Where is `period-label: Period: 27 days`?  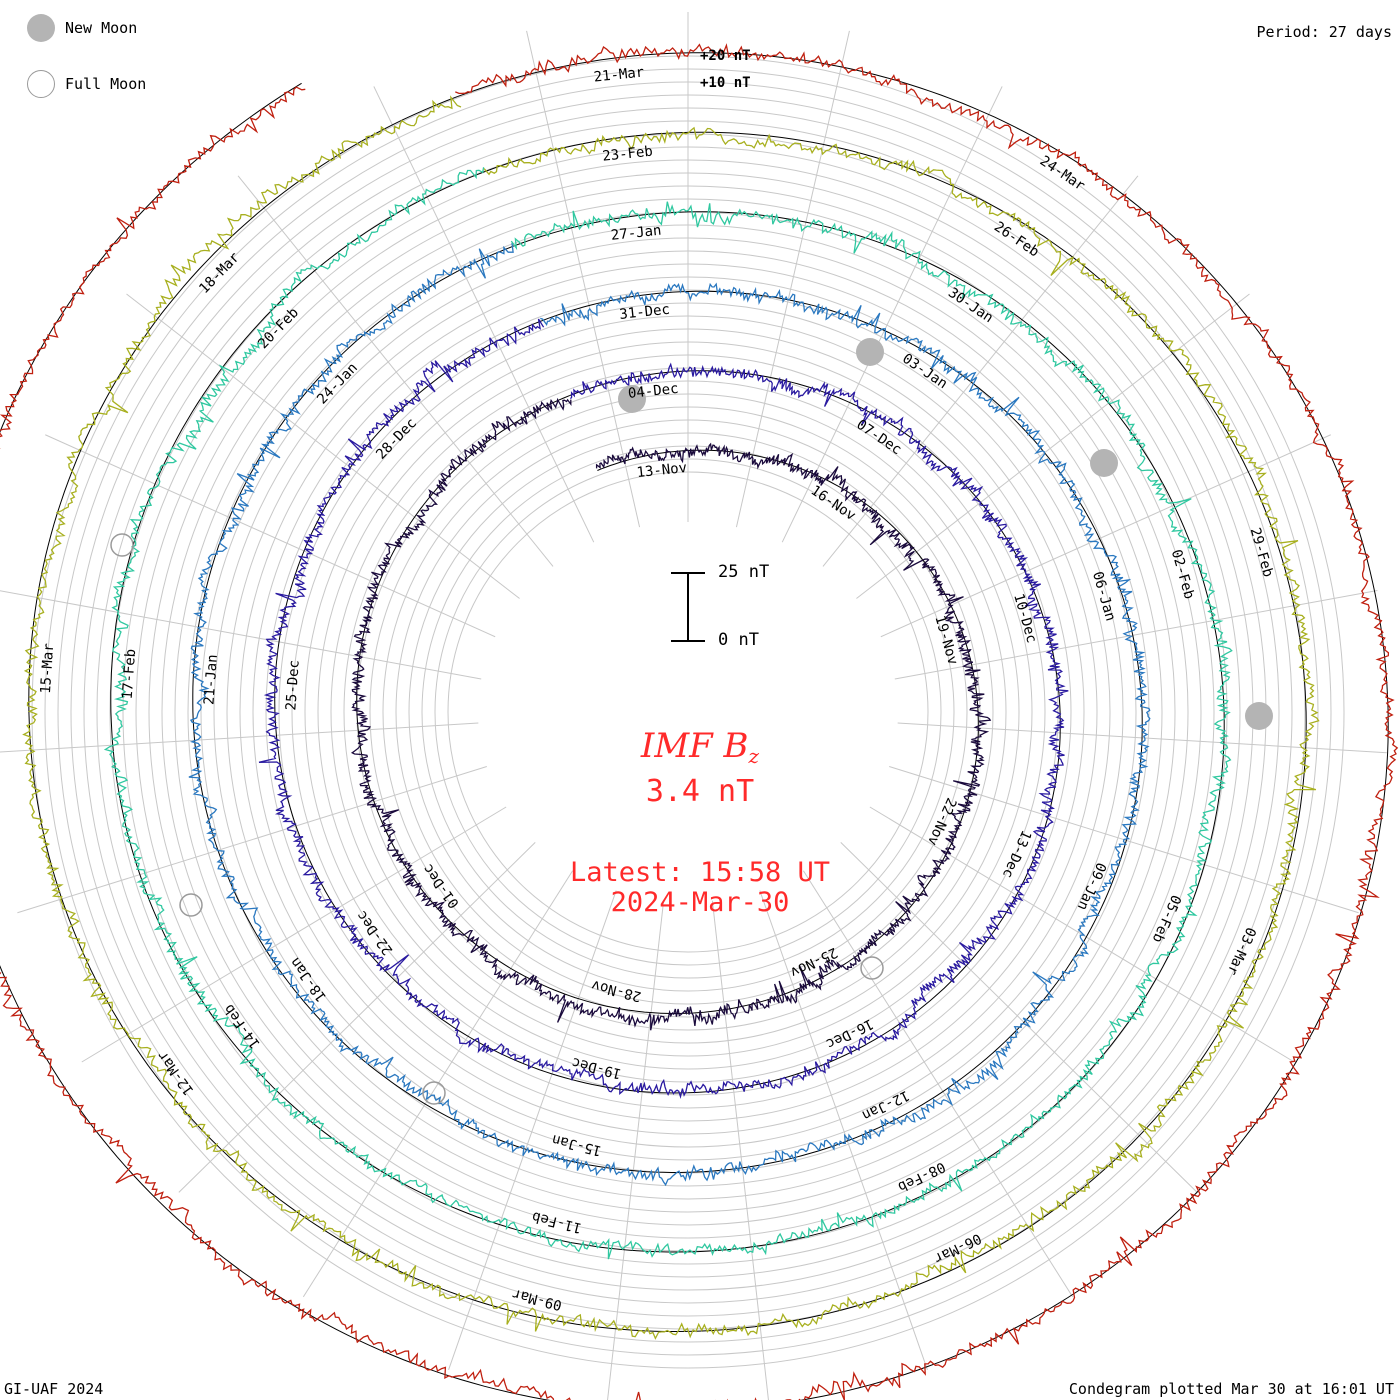
period-label: Period: 27 days is located at coordinates (1324, 32).